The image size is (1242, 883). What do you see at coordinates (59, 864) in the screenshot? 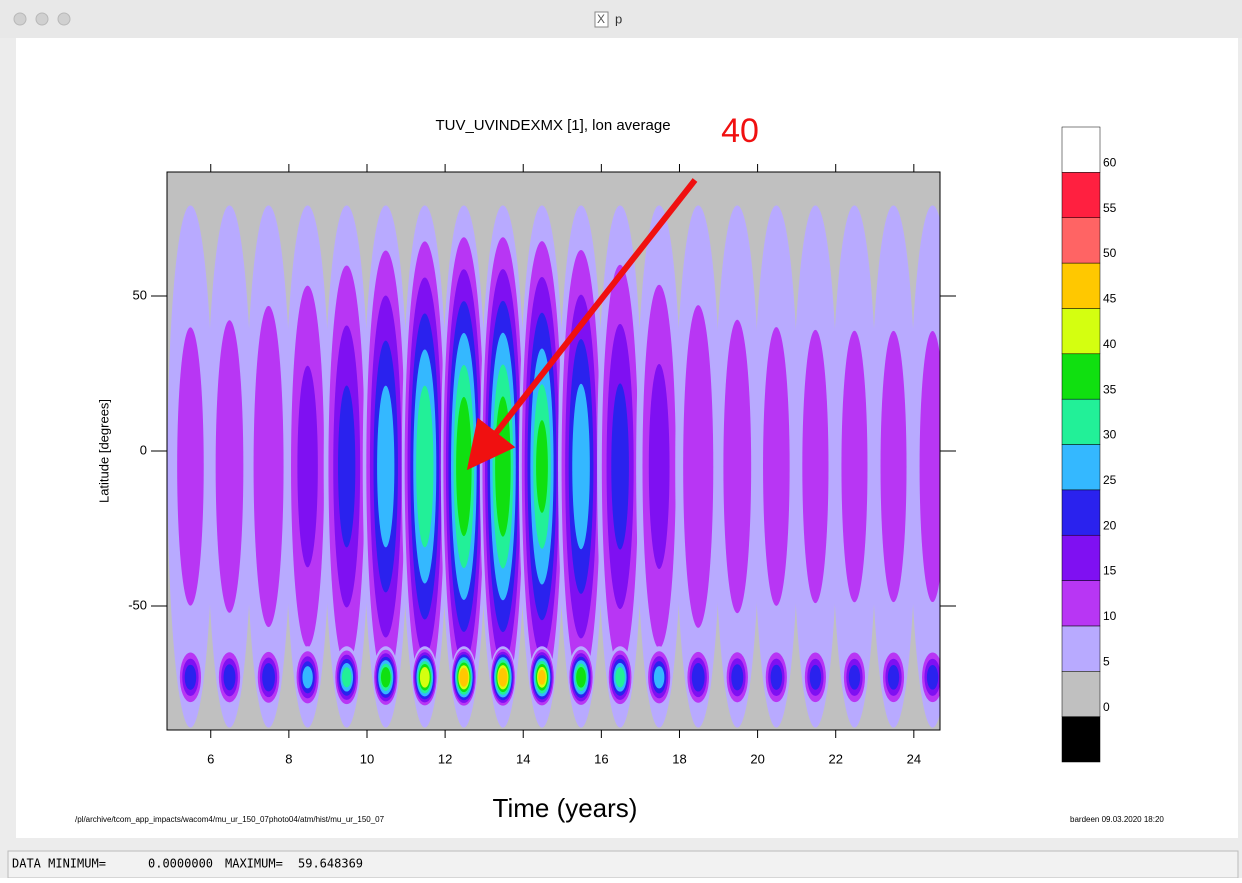
I see `status-min-label: DATA MINIMUM=` at bounding box center [59, 864].